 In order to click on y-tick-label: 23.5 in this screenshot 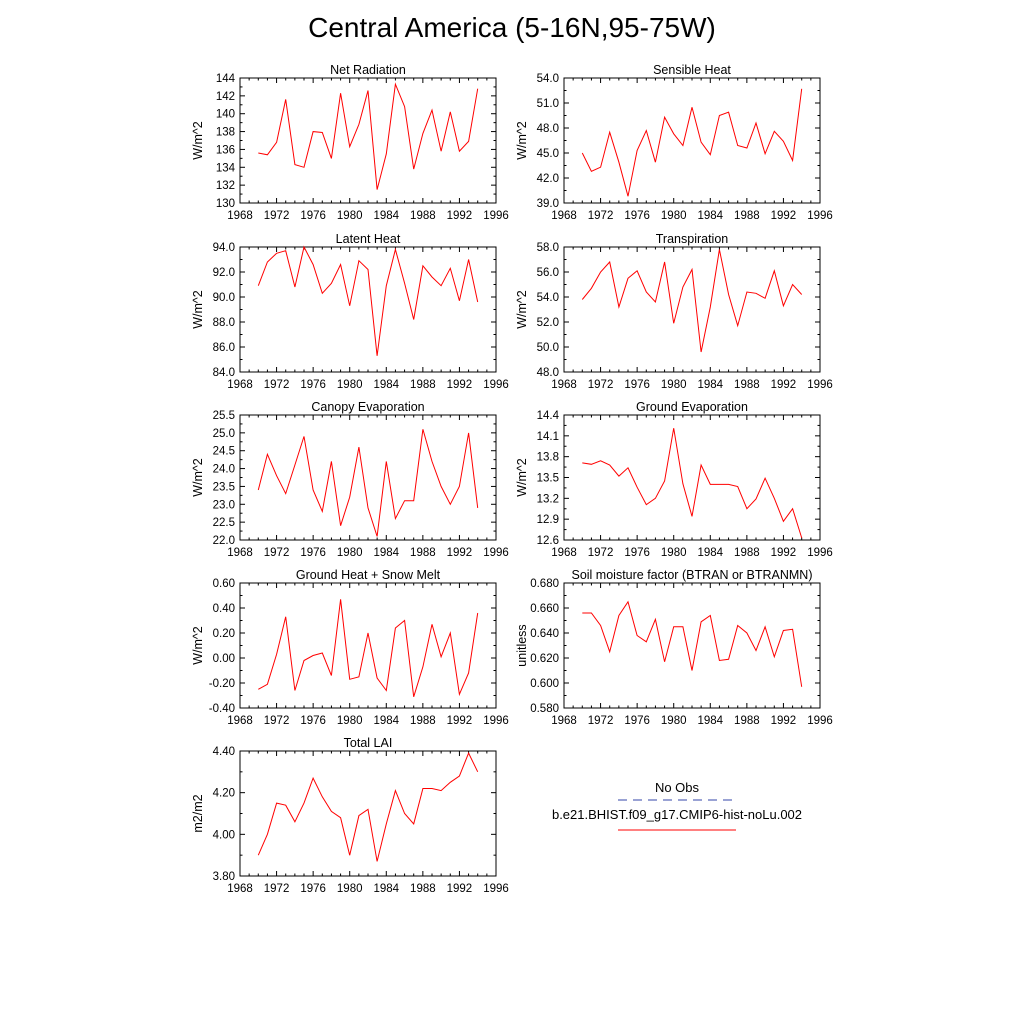, I will do `click(224, 487)`.